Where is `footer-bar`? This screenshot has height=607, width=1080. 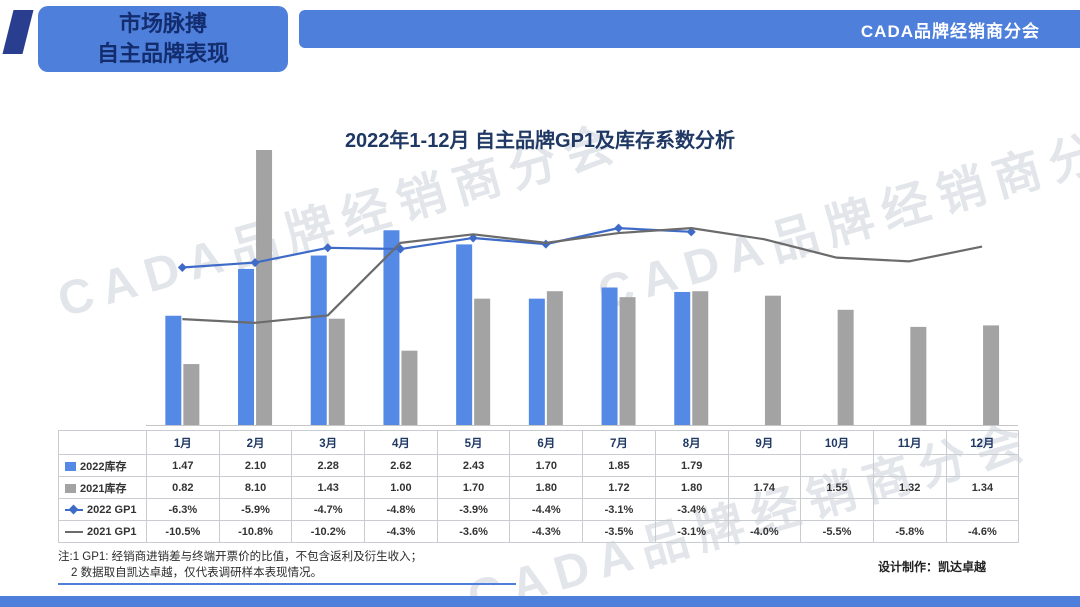
footer-bar is located at coordinates (540, 601).